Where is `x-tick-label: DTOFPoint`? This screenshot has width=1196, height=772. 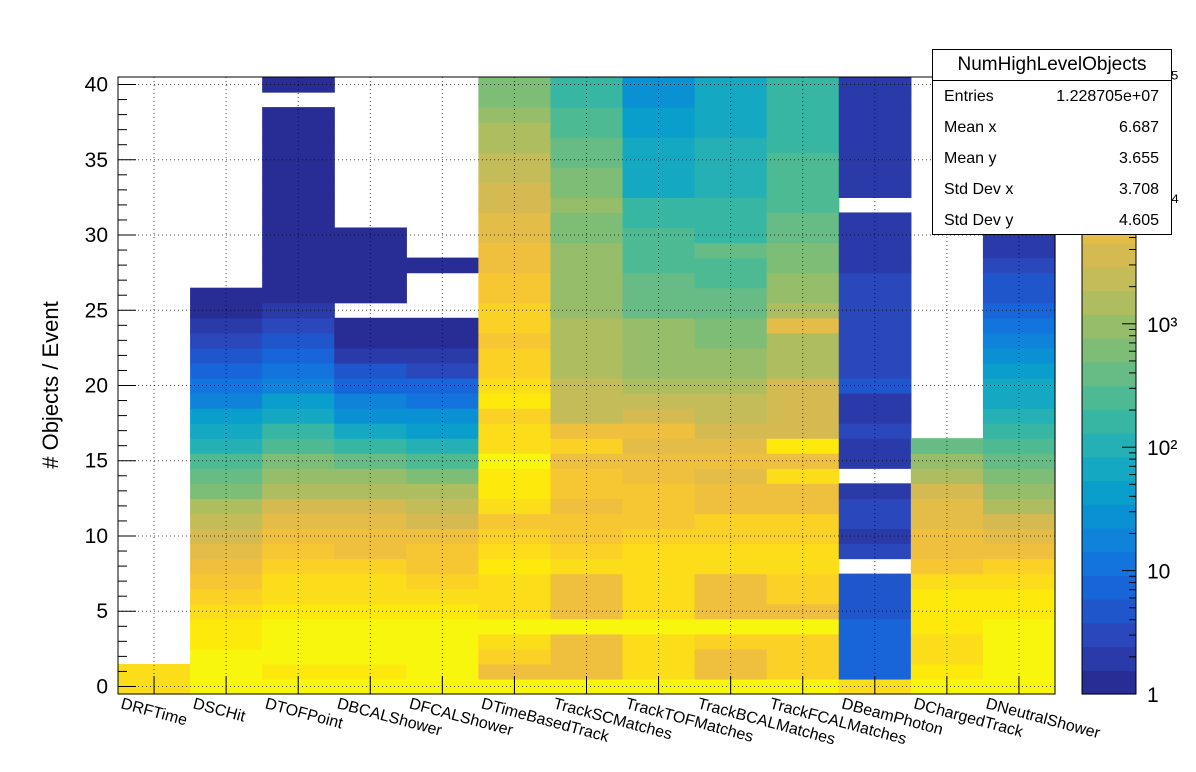
x-tick-label: DTOFPoint is located at coordinates (304, 713).